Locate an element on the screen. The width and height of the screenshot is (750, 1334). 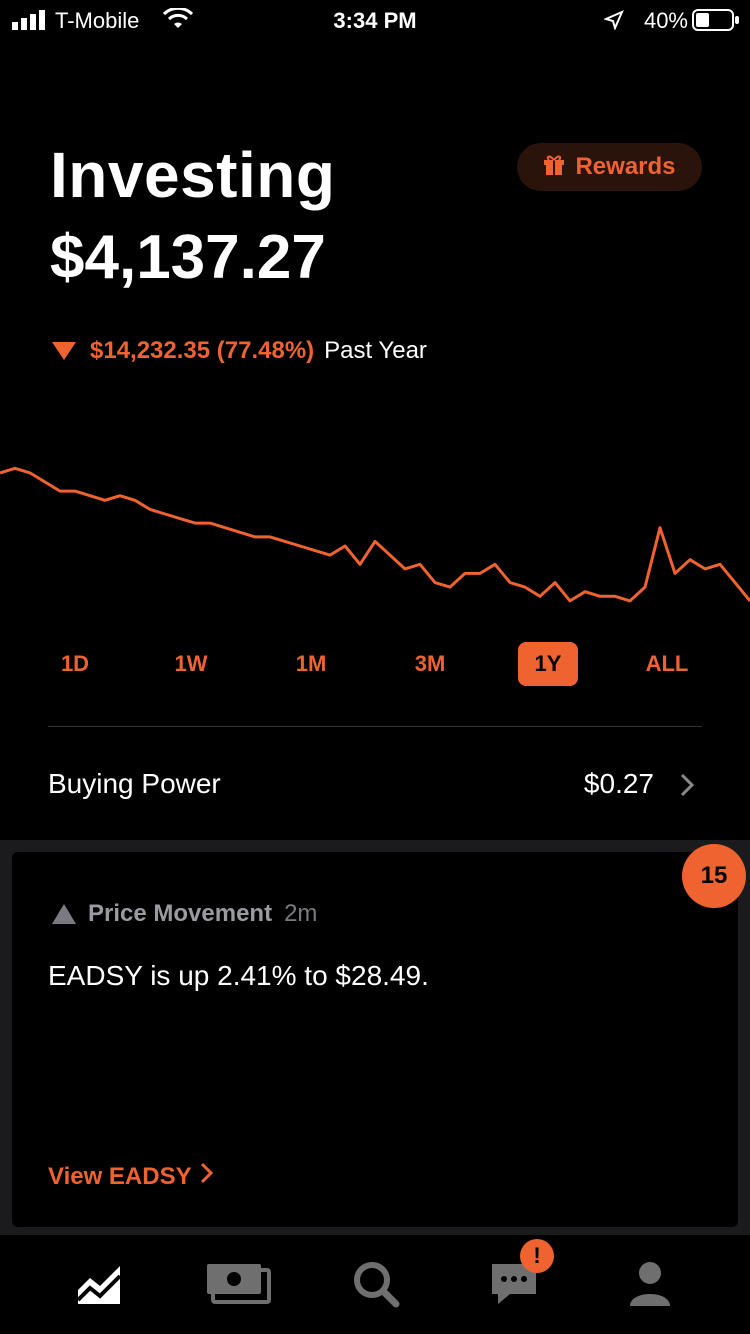
card-count-badge: 15 is located at coordinates (714, 876).